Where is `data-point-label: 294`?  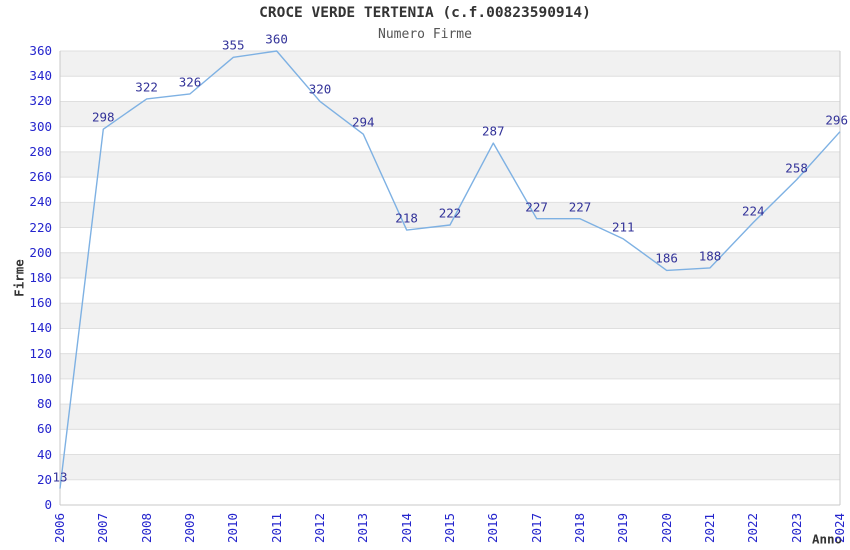
data-point-label: 294 is located at coordinates (363, 122).